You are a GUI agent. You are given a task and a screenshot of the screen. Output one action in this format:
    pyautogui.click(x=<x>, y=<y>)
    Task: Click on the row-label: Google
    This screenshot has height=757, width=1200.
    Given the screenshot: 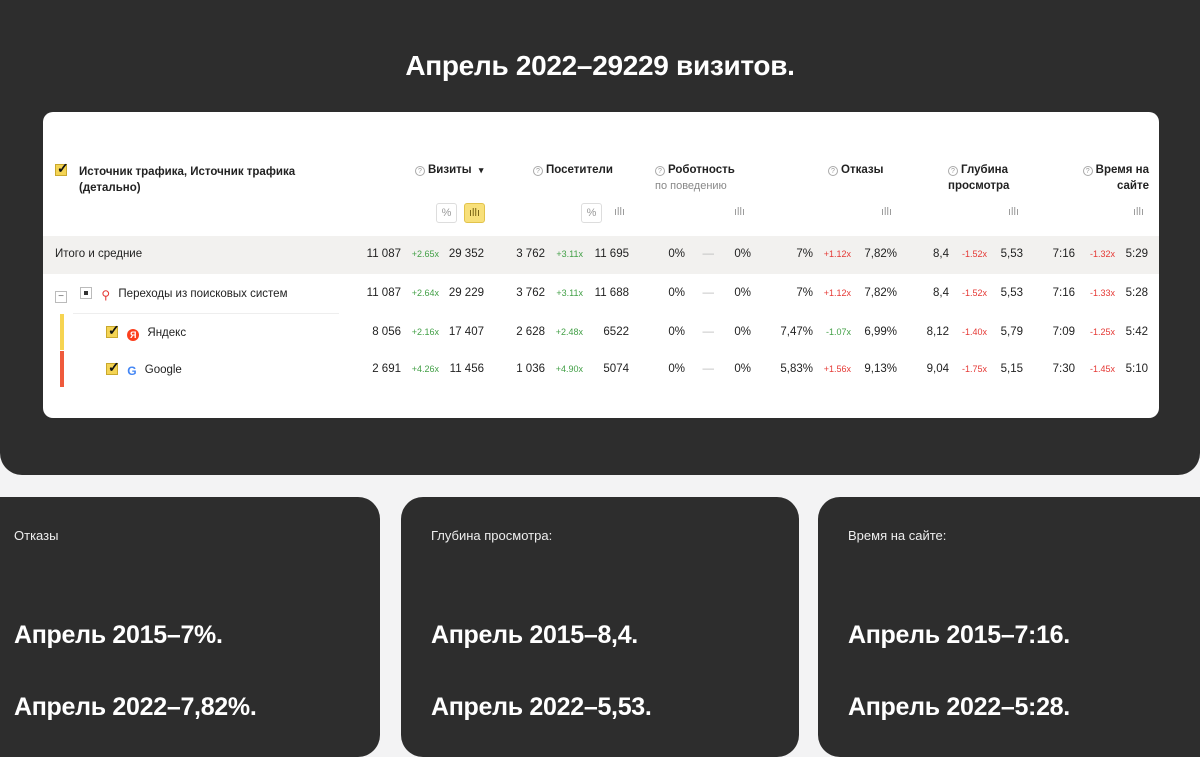 What is the action you would take?
    pyautogui.click(x=163, y=370)
    